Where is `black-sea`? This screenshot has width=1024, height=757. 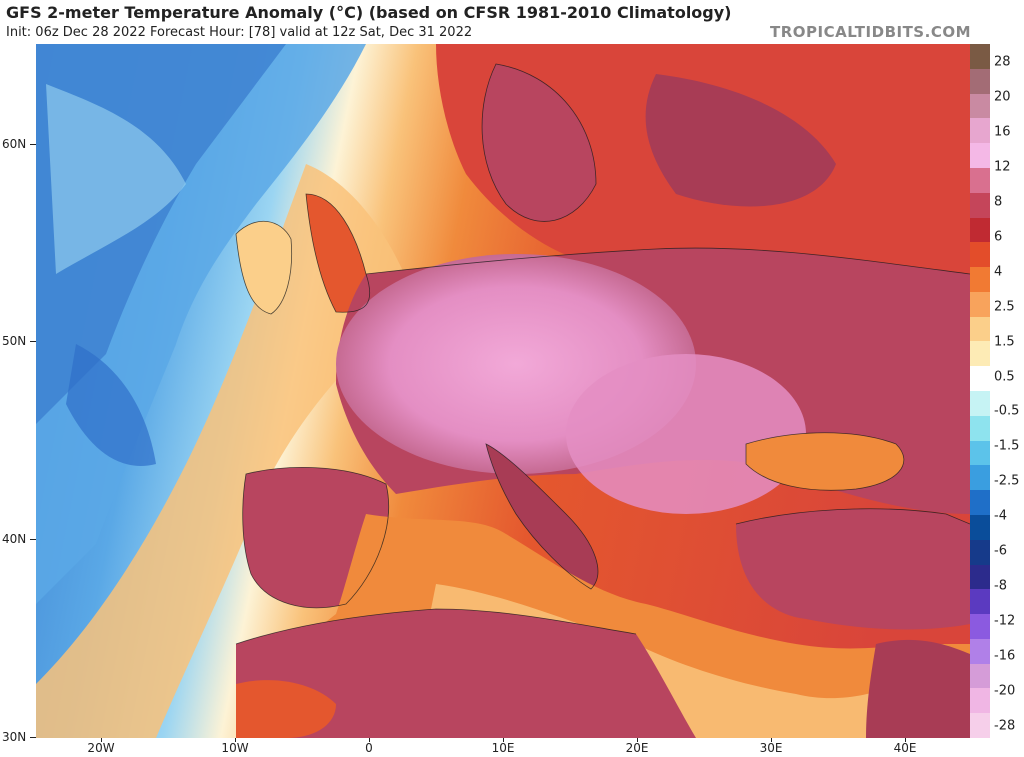
black-sea is located at coordinates (825, 461).